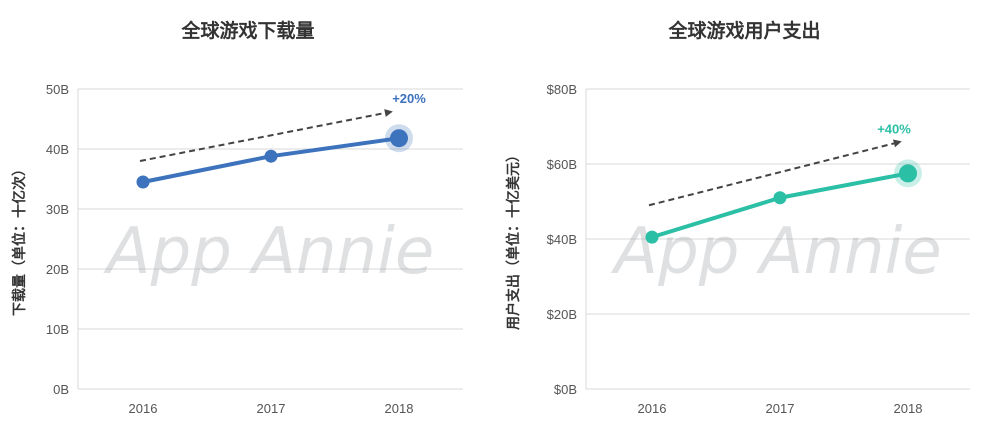 The image size is (993, 434). What do you see at coordinates (562, 314) in the screenshot?
I see `y-tick-label: $20B` at bounding box center [562, 314].